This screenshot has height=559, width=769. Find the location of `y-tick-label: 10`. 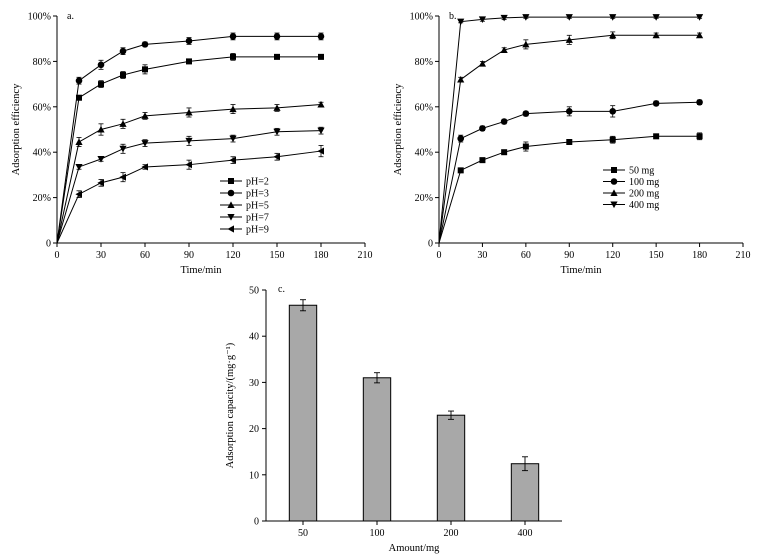

y-tick-label: 10 is located at coordinates (254, 475).